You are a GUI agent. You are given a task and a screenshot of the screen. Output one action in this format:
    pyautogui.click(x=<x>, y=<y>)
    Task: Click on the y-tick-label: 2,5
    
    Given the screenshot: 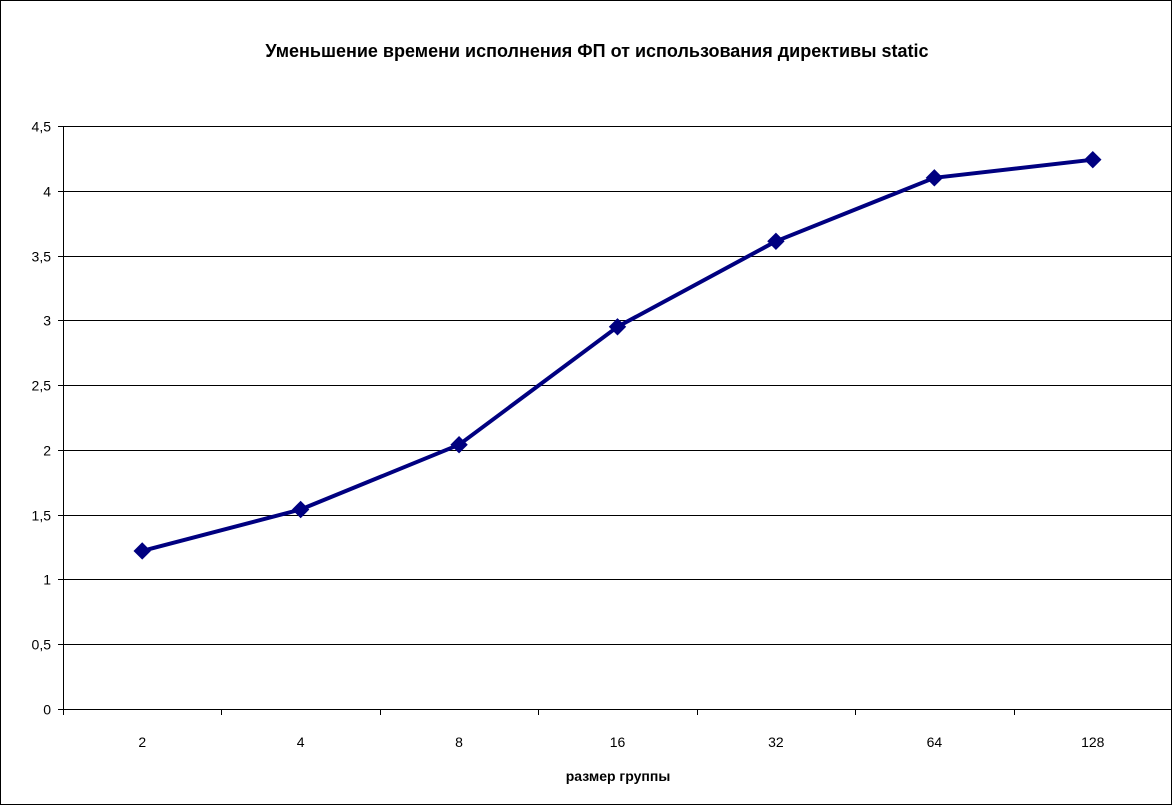 What is the action you would take?
    pyautogui.click(x=42, y=386)
    